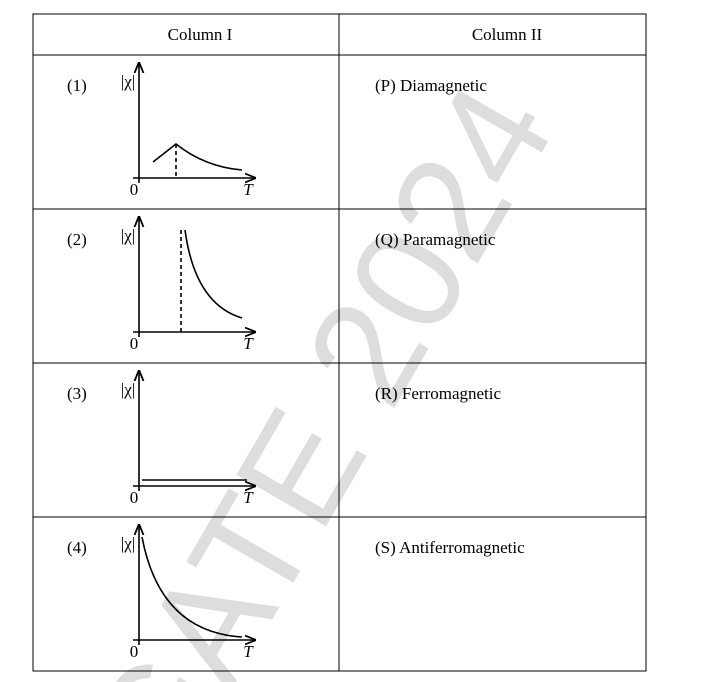 This screenshot has height=682, width=710. I want to click on row-label: (4), so click(77, 547).